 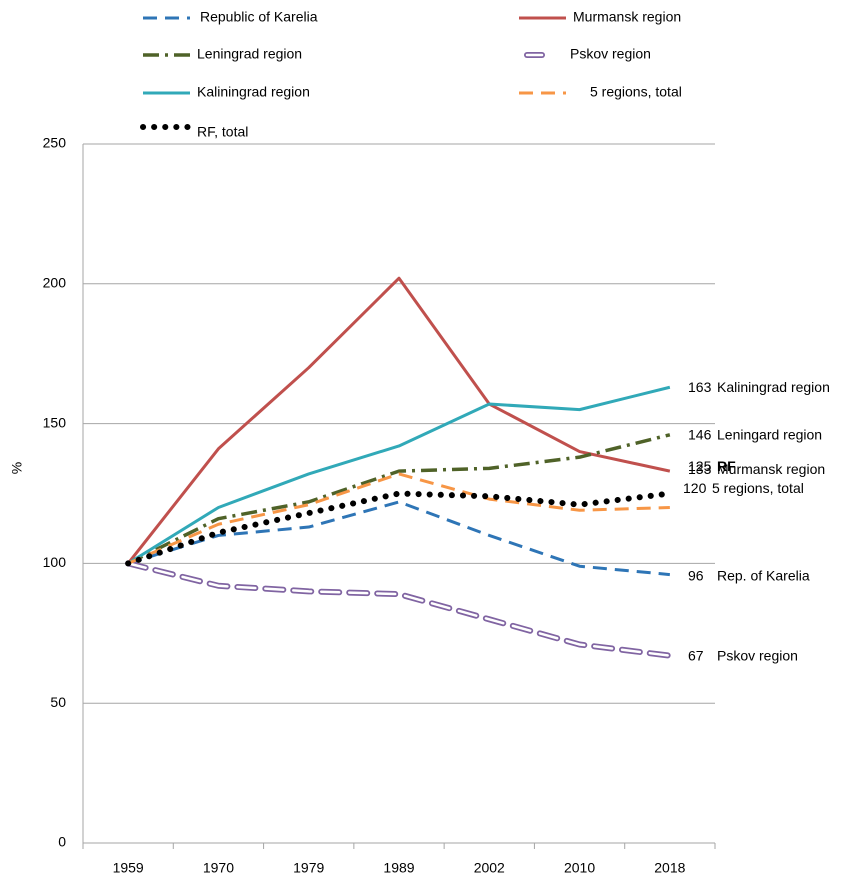 I want to click on end-value-label: 163, so click(x=700, y=387).